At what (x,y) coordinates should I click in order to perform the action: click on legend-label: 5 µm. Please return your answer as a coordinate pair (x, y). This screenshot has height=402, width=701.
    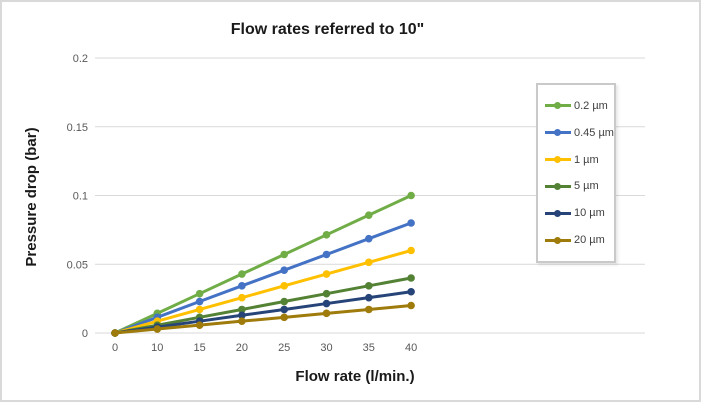
    Looking at the image, I should click on (586, 186).